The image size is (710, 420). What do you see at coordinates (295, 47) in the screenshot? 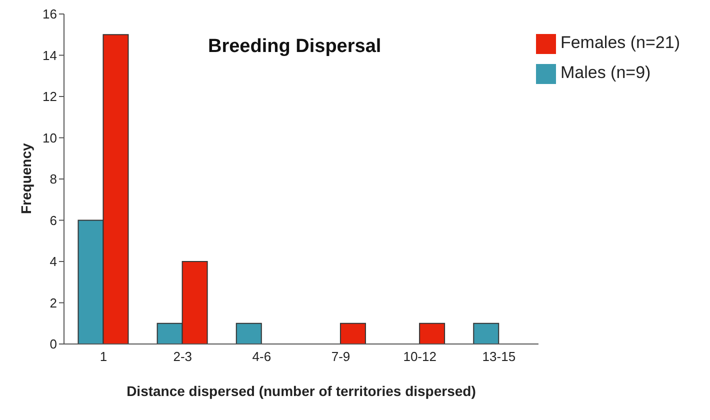
I see `text: Breeding Dispersal` at bounding box center [295, 47].